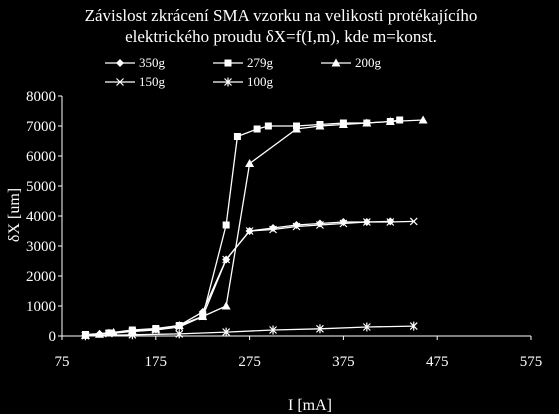 This screenshot has width=559, height=414. What do you see at coordinates (243, 72) in the screenshot?
I see `legend: 350g 279g 200g 150g 100g` at bounding box center [243, 72].